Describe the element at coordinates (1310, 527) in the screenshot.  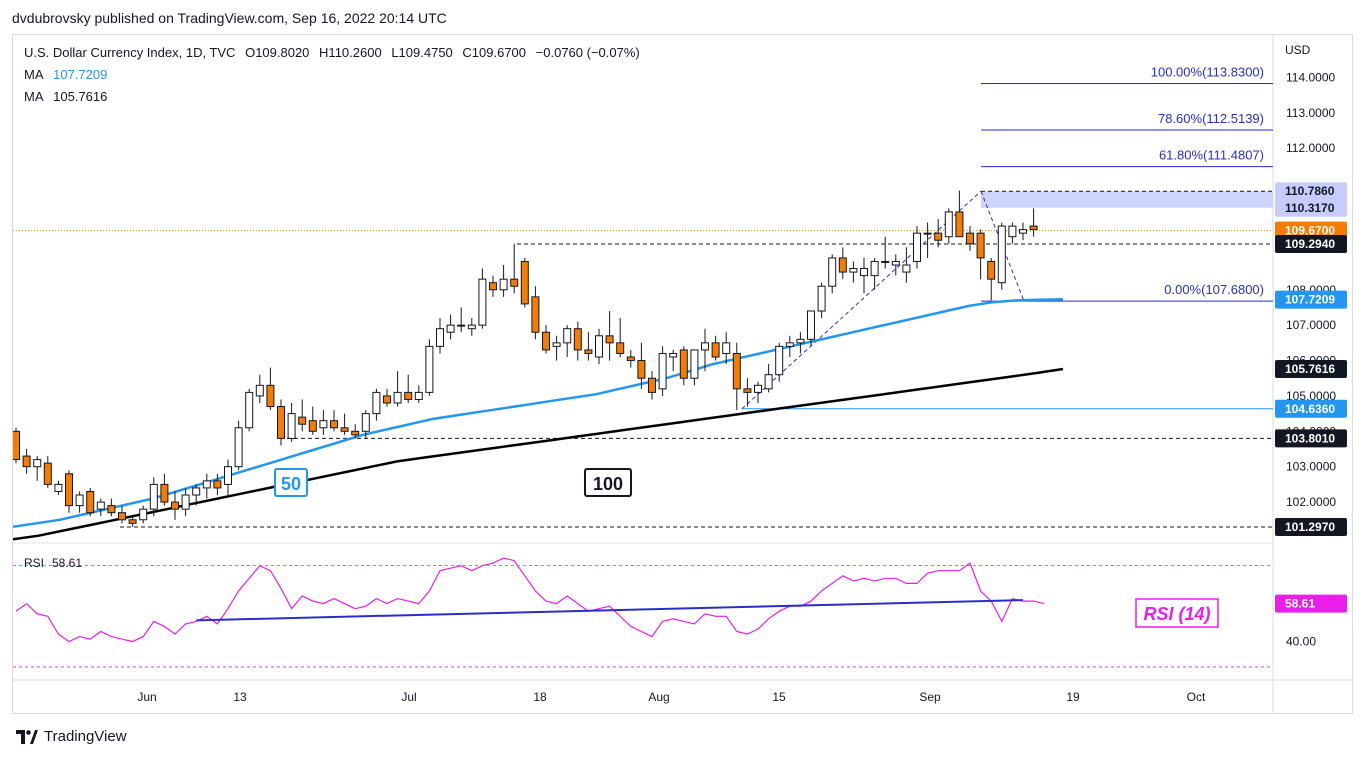
I see `price-tag: 101.2970` at that location.